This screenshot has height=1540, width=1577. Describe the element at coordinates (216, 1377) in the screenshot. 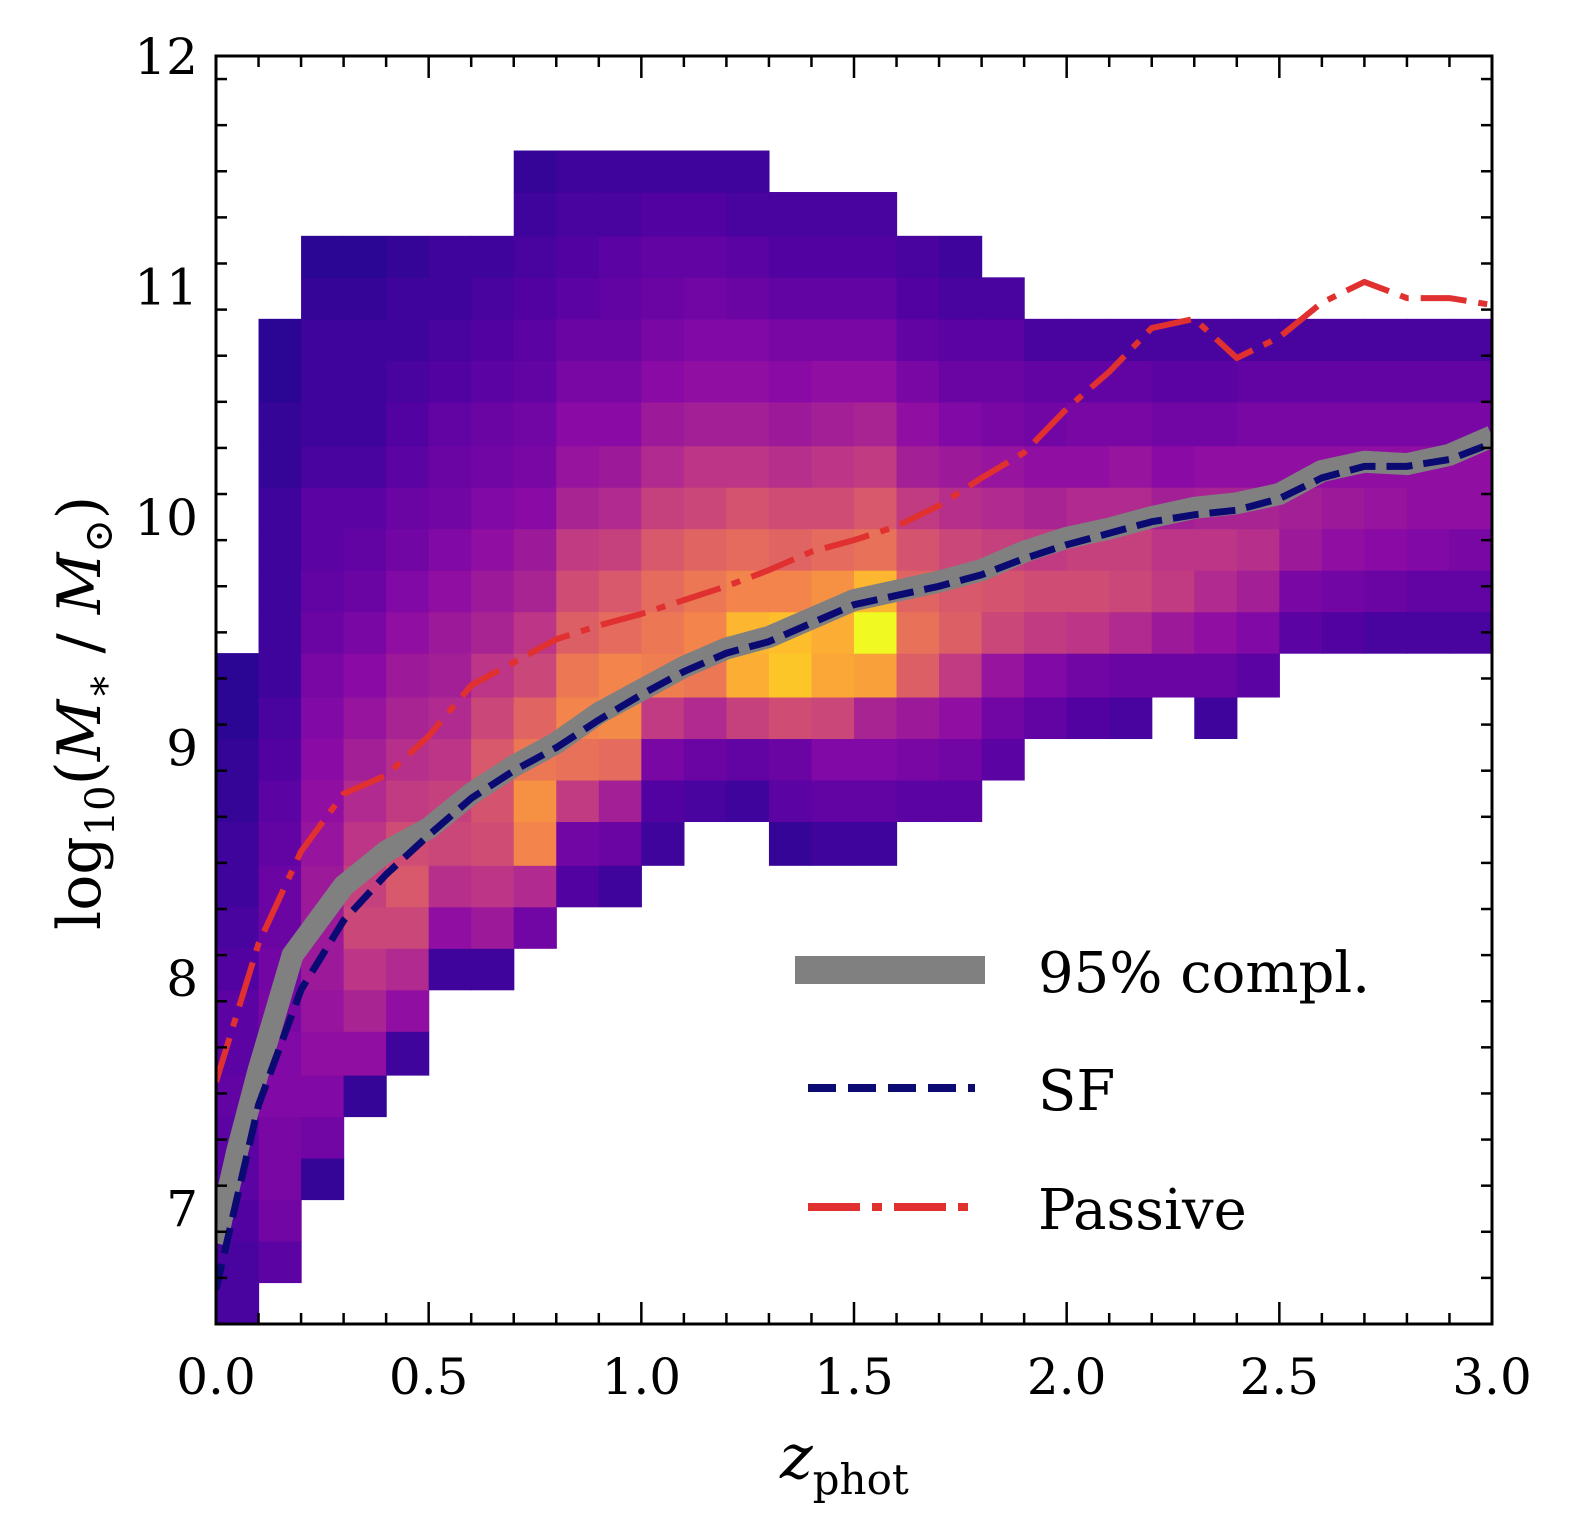

I see `x-tick-label: 0.0` at that location.